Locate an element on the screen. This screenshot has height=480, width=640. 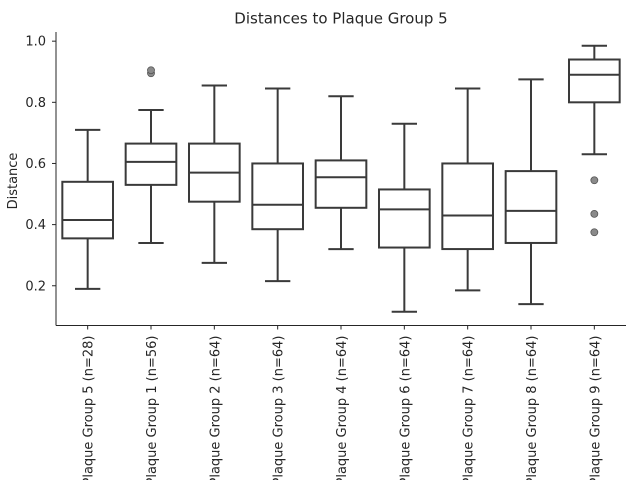
x-tick-label: Plaque Group 9 (n=64) is located at coordinates (595, 408).